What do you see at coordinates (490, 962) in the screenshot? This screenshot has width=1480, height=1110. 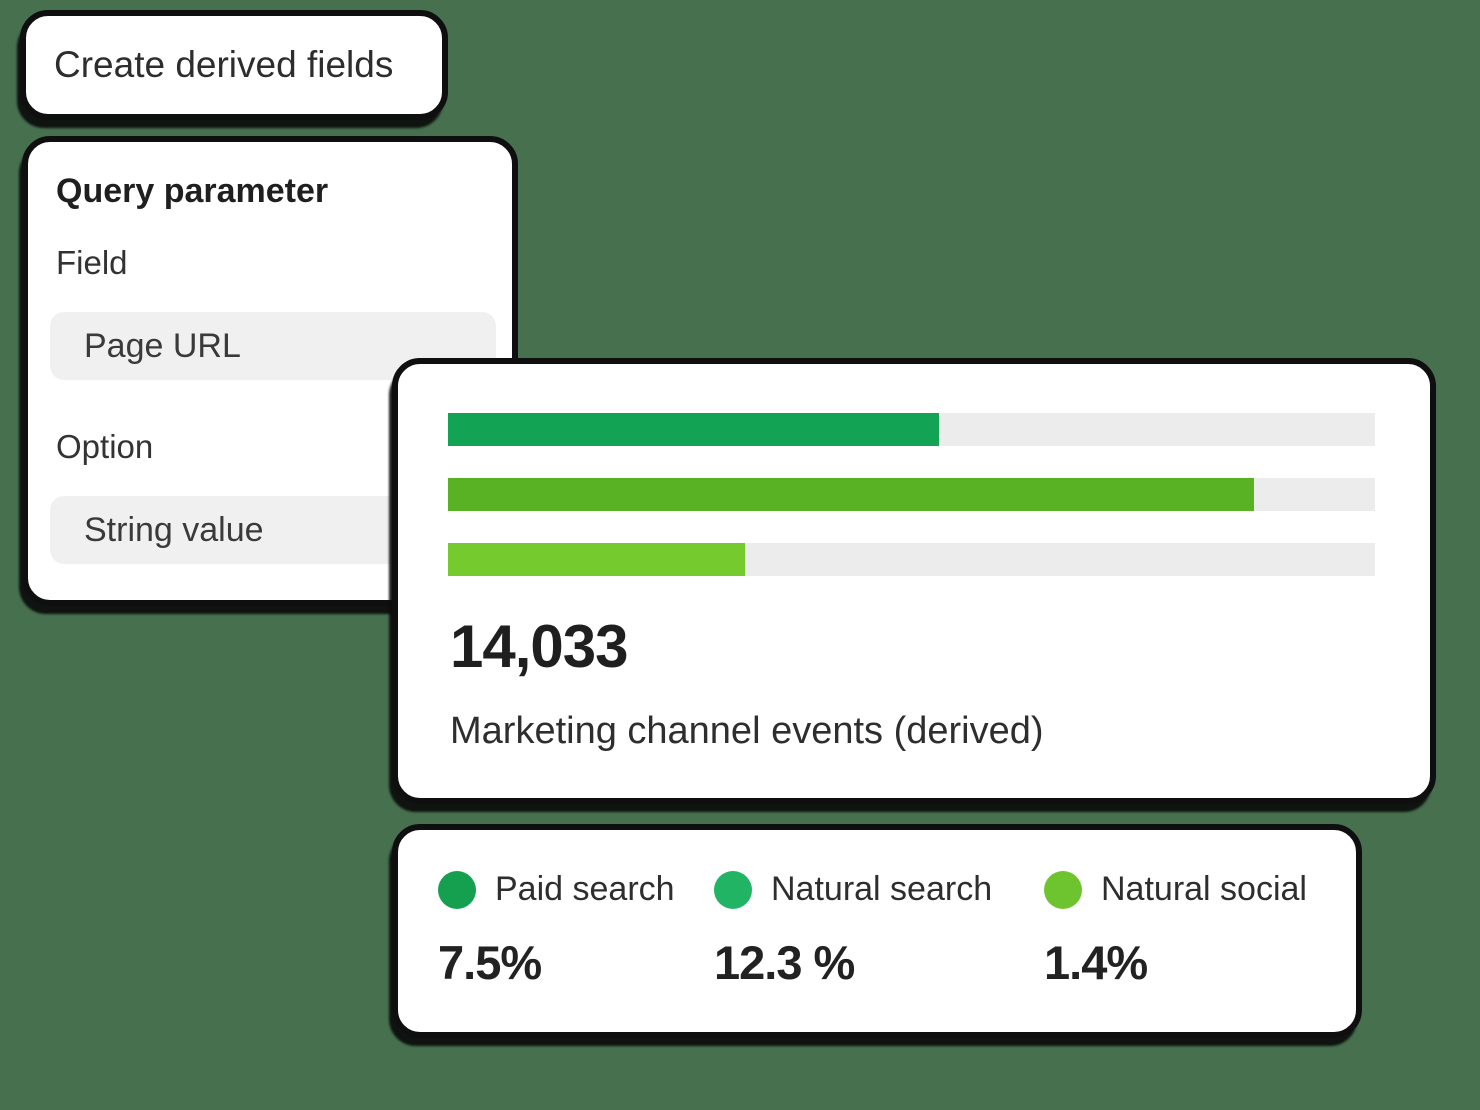 I see `legend-value-paid-search: 7.5%` at bounding box center [490, 962].